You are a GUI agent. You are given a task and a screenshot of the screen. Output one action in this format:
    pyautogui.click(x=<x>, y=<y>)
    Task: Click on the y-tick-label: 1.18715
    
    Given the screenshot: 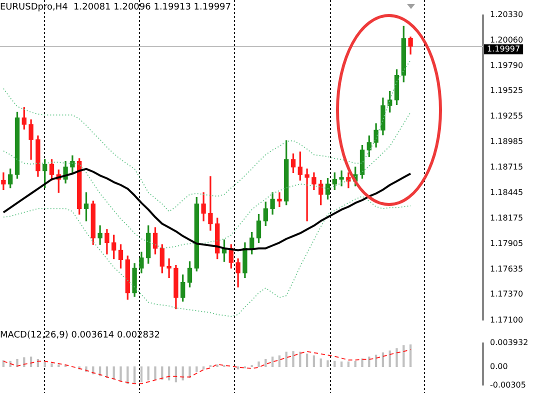 What is the action you would take?
    pyautogui.click(x=507, y=167)
    